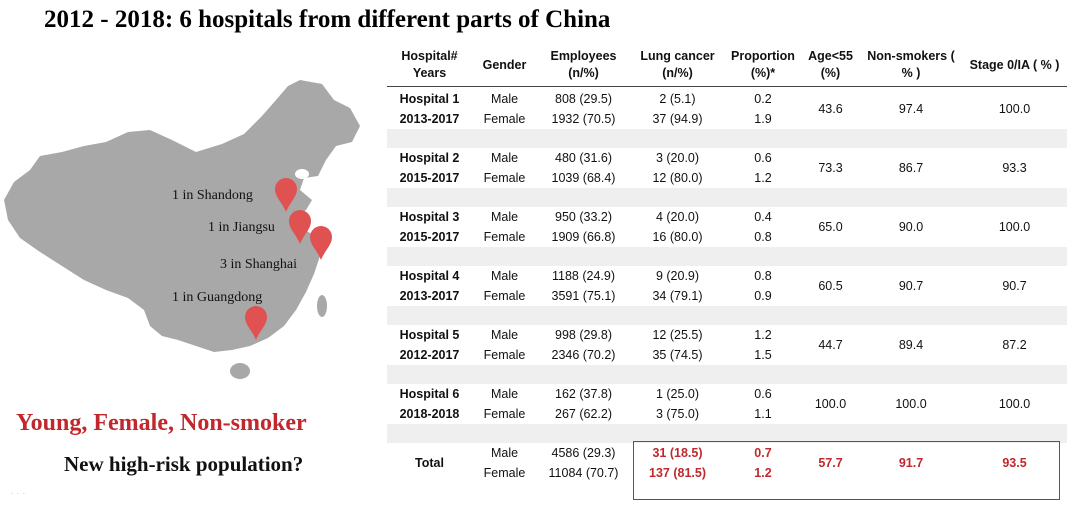  Describe the element at coordinates (258, 264) in the screenshot. I see `label-shanghai: 3 in Shanghai` at that location.